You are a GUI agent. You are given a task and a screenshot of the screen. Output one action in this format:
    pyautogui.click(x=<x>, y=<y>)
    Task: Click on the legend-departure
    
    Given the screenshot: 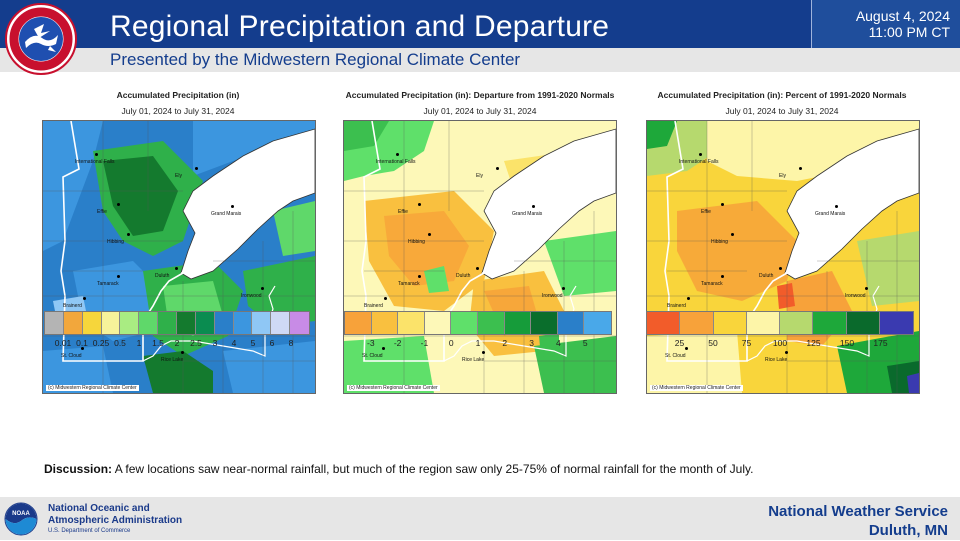 What is the action you would take?
    pyautogui.click(x=478, y=323)
    